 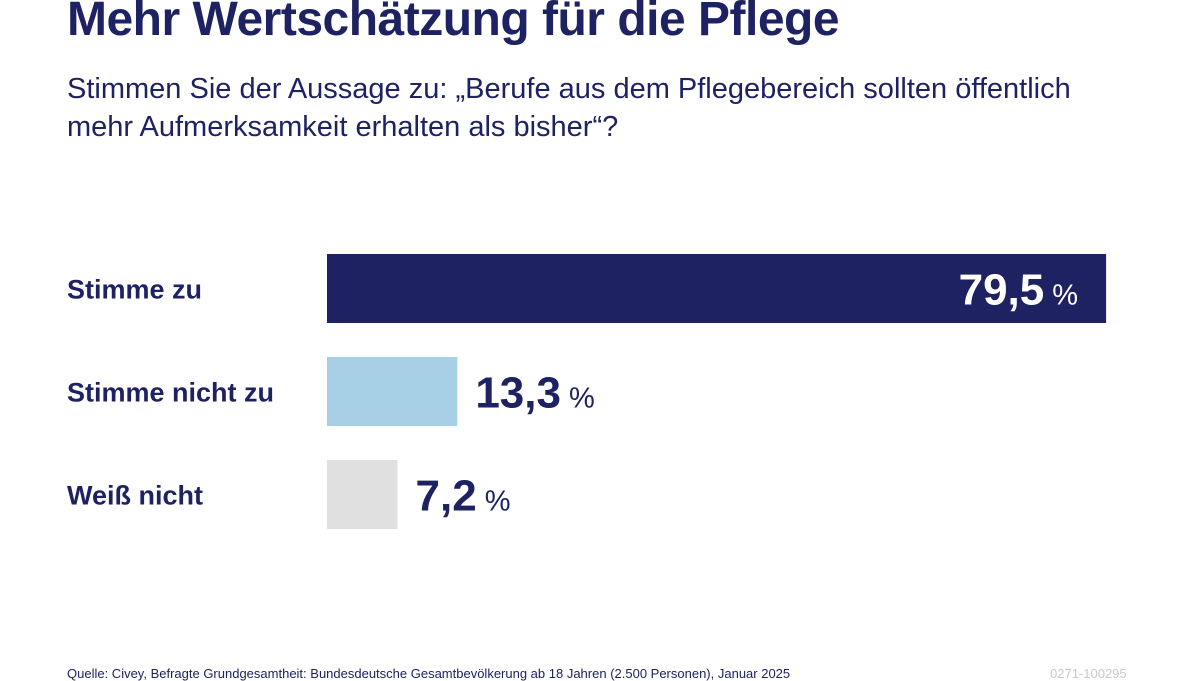 I want to click on value-number: 7,2, so click(x=446, y=496).